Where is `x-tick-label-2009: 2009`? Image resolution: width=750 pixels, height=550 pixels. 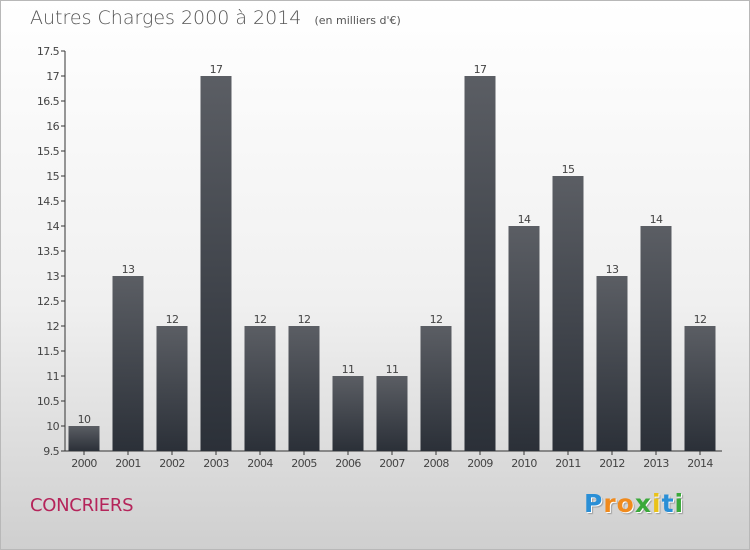 x-tick-label-2009: 2009 is located at coordinates (480, 463).